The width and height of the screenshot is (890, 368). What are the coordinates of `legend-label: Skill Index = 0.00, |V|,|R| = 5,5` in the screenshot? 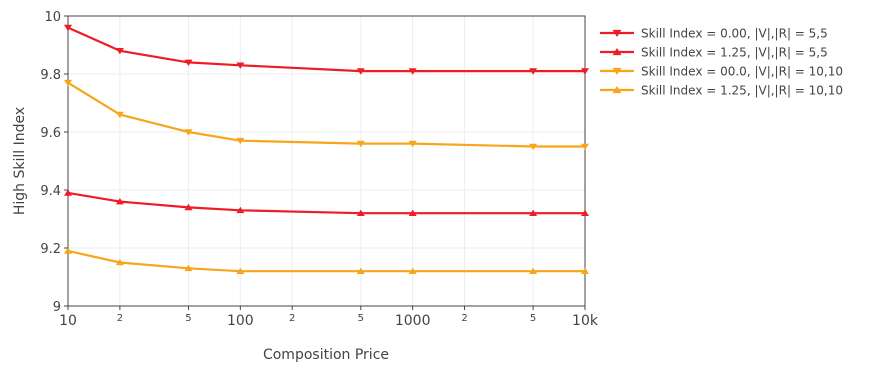 It's located at (734, 34).